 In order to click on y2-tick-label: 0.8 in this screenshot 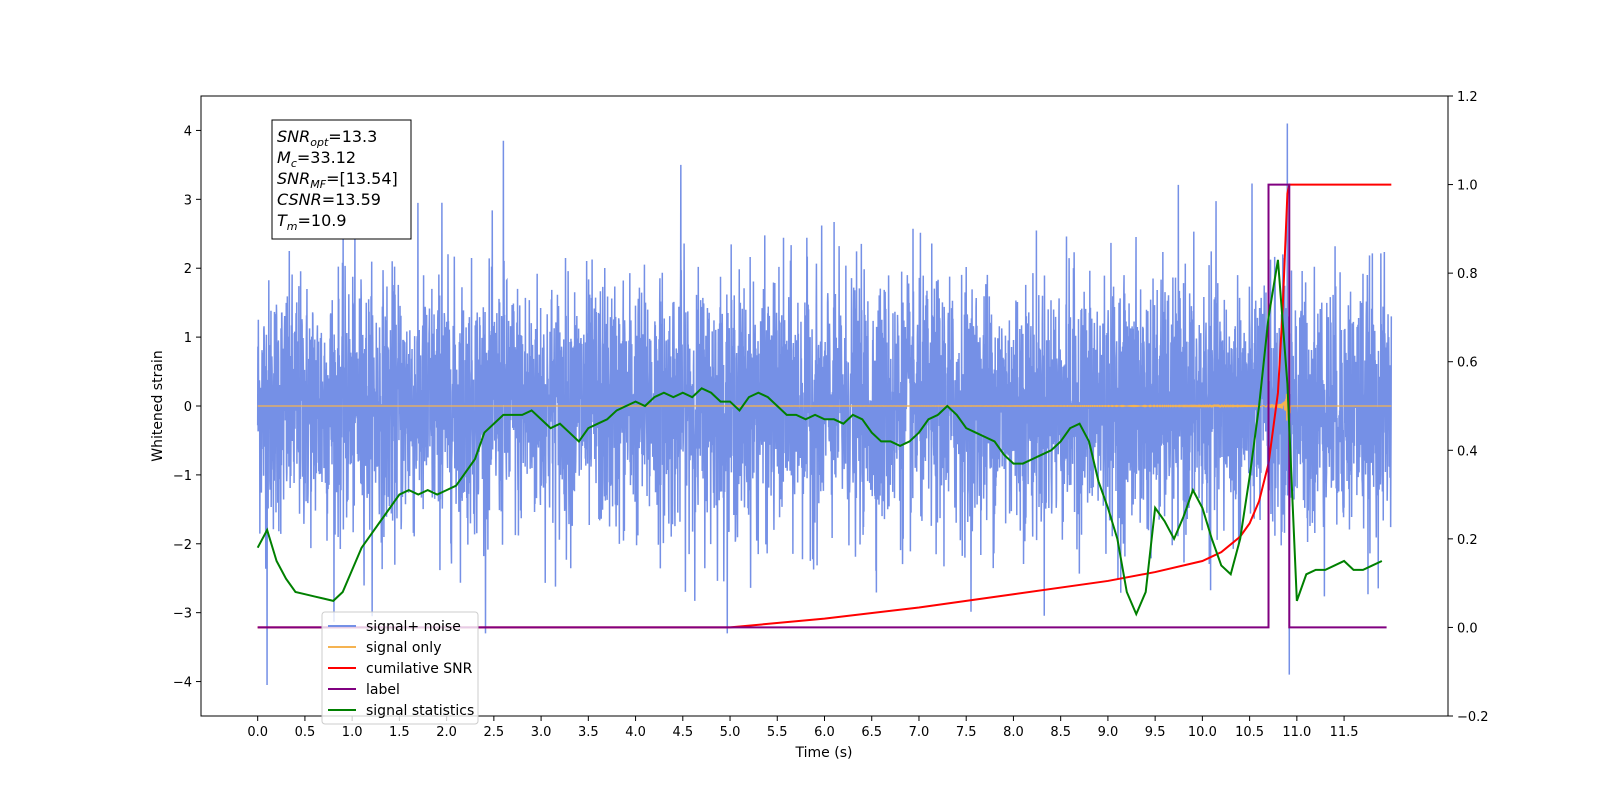, I will do `click(1467, 274)`.